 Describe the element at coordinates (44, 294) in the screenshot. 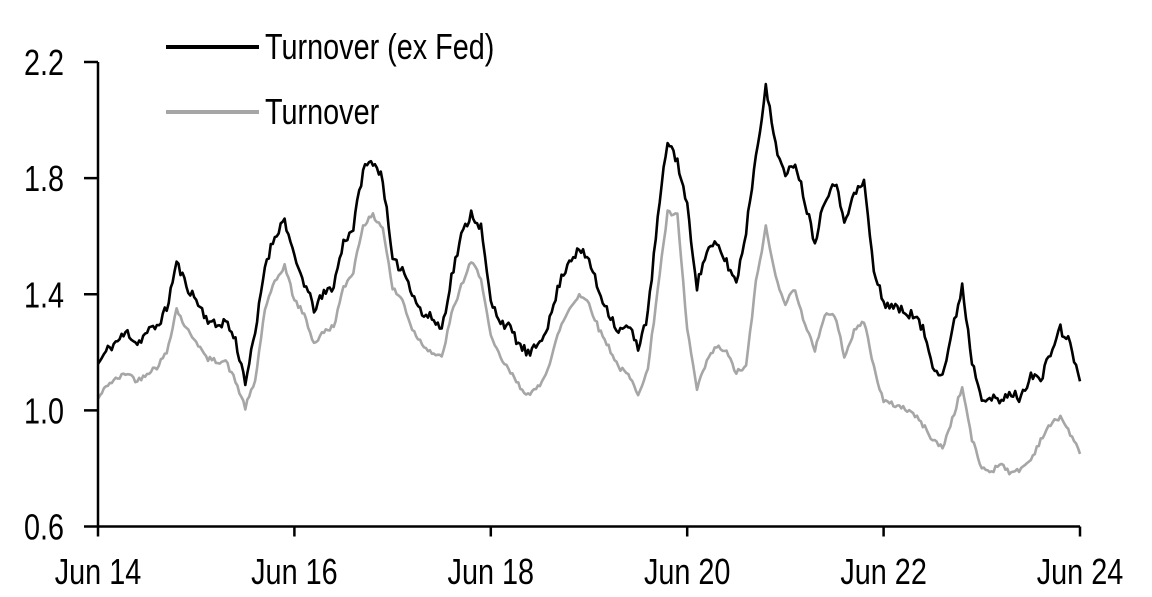

I see `y-tick-label: 1.4` at that location.